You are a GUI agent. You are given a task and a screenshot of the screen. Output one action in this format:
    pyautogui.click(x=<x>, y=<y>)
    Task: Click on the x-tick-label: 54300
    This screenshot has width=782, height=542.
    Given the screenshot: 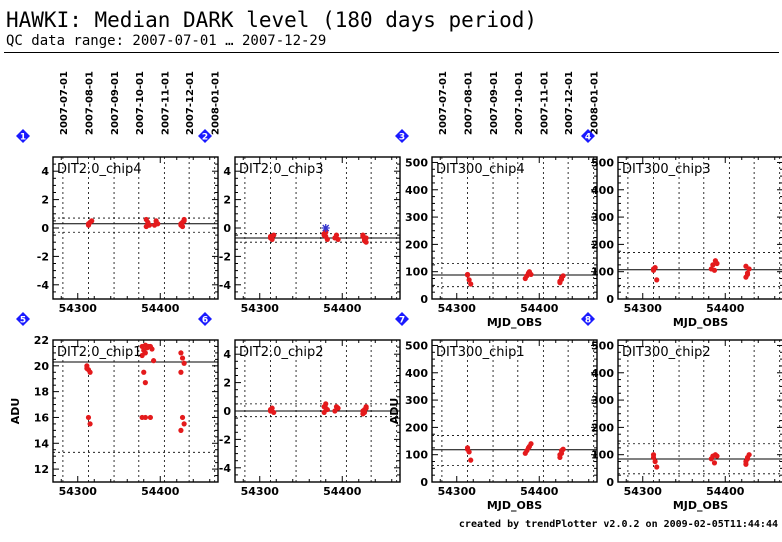 What is the action you would take?
    pyautogui.click(x=260, y=491)
    